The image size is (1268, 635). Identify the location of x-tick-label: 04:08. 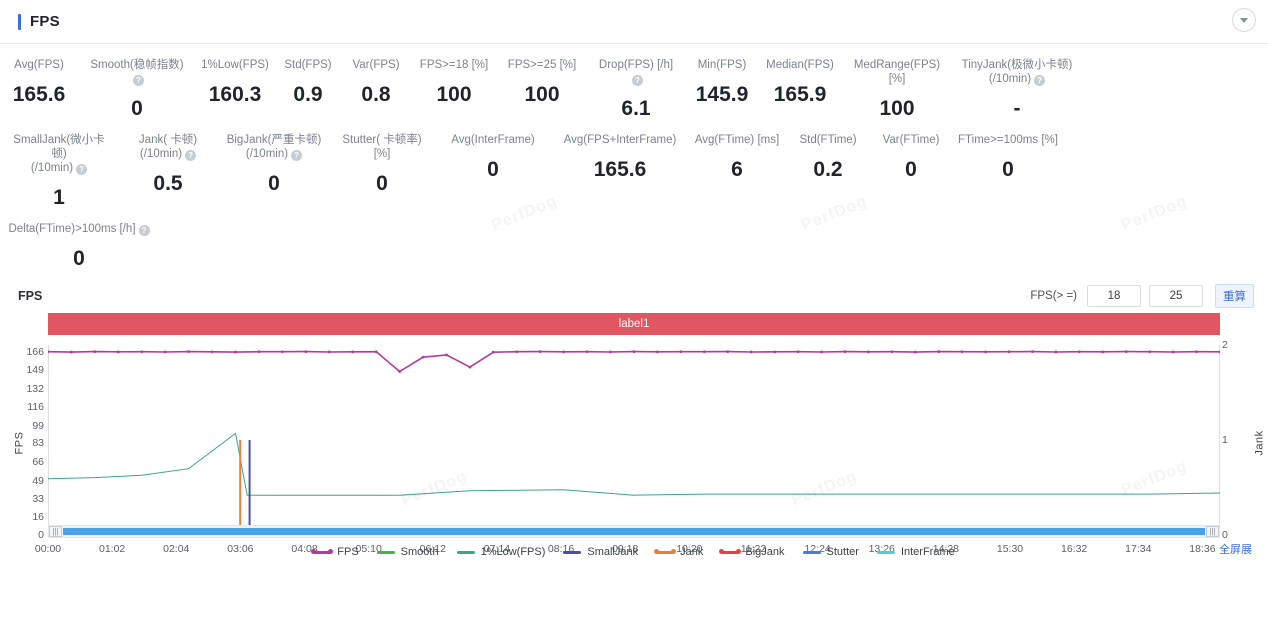
(304, 549).